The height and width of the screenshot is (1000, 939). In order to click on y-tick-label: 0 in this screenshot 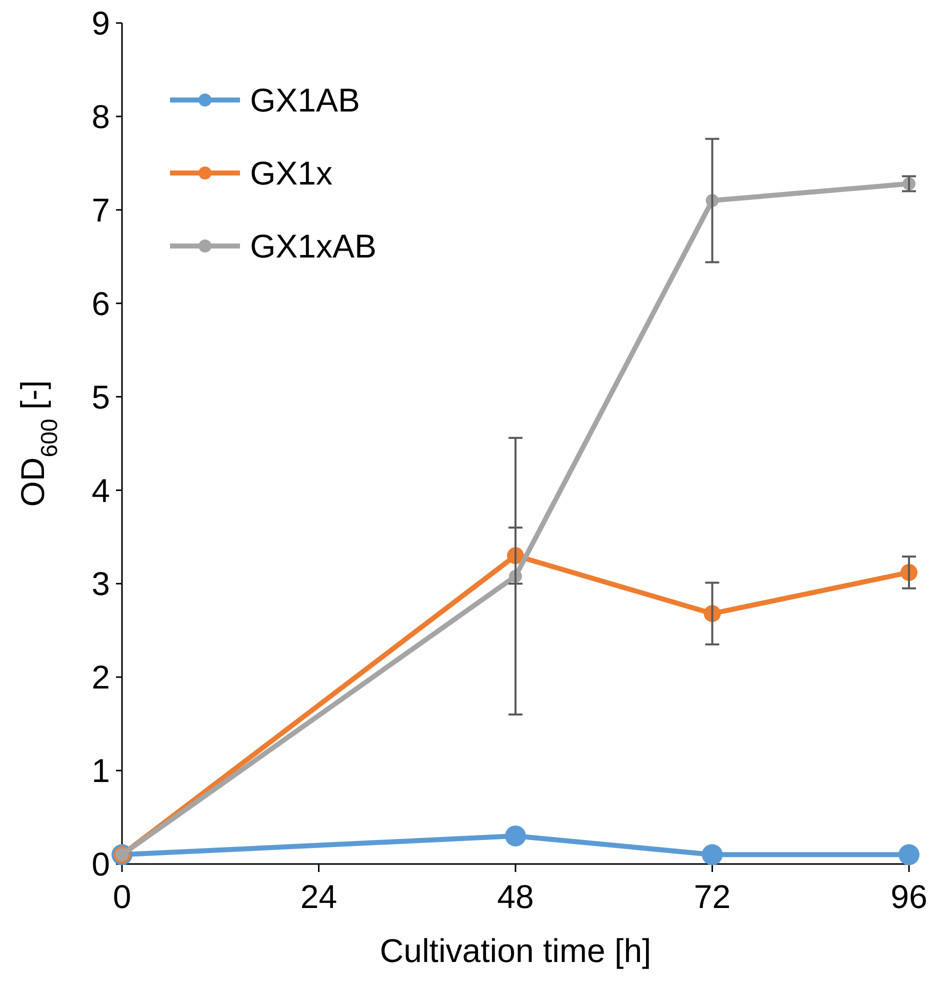, I will do `click(101, 864)`.